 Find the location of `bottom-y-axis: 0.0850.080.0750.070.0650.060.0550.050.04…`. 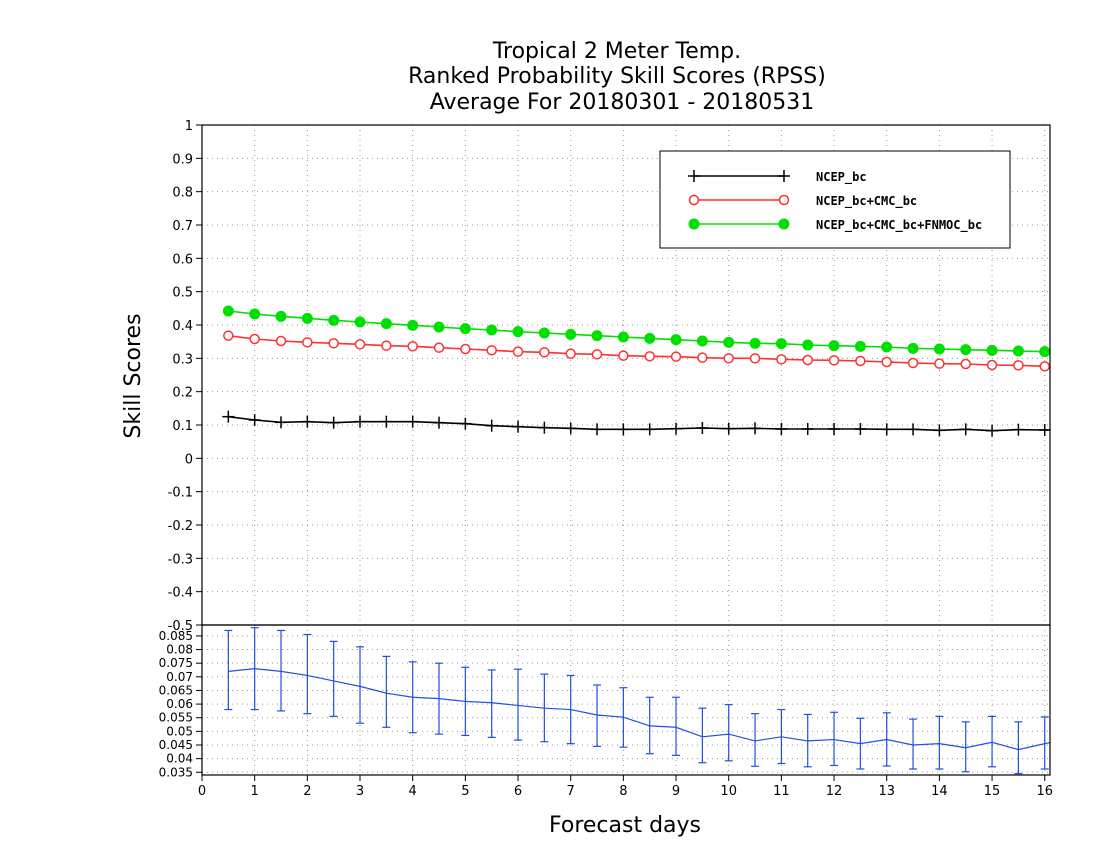

bottom-y-axis: 0.0850.080.0750.070.0650.060.0550.050.04… is located at coordinates (180, 704).